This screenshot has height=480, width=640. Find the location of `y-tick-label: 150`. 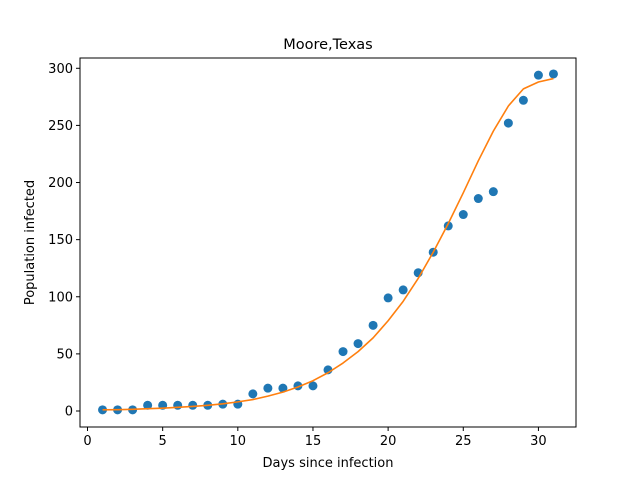

y-tick-label: 150 is located at coordinates (60, 240).